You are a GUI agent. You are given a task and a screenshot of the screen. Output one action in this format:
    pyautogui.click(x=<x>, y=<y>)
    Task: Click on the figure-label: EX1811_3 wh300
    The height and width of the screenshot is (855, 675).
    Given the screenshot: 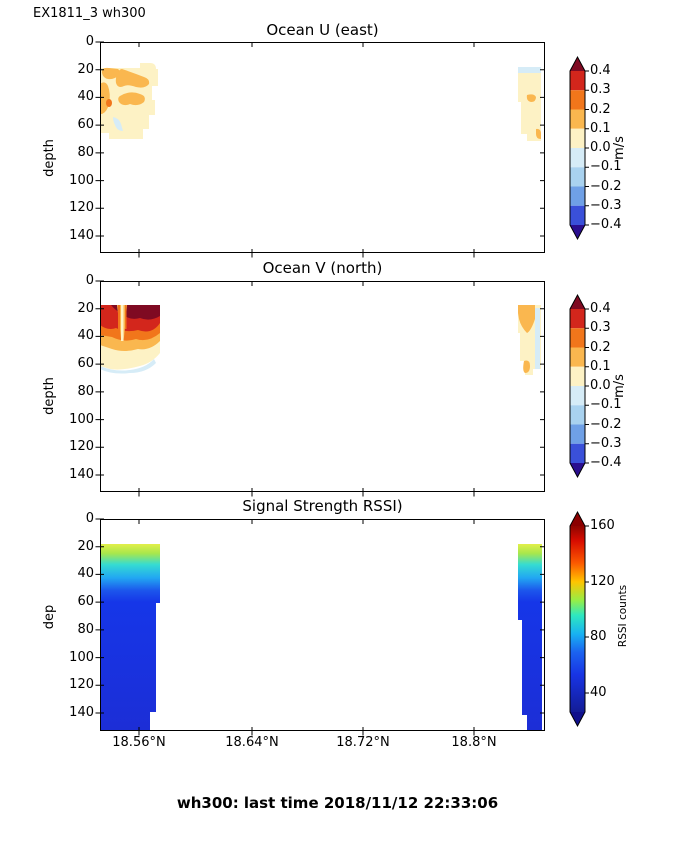 What is the action you would take?
    pyautogui.click(x=89, y=13)
    